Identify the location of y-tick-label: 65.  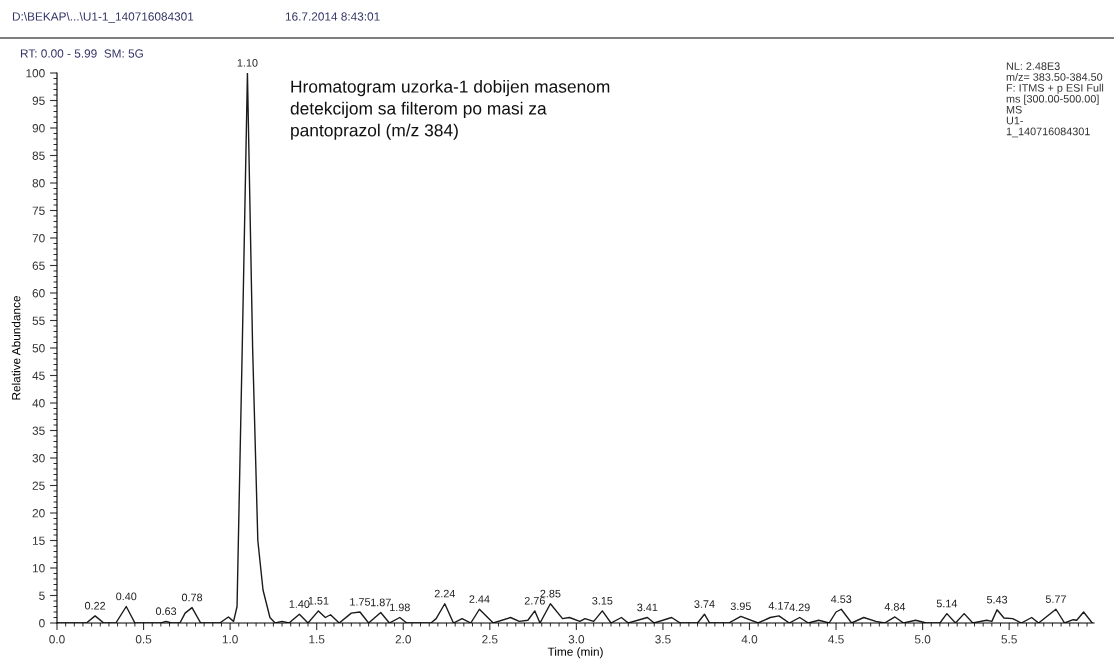
(38, 265).